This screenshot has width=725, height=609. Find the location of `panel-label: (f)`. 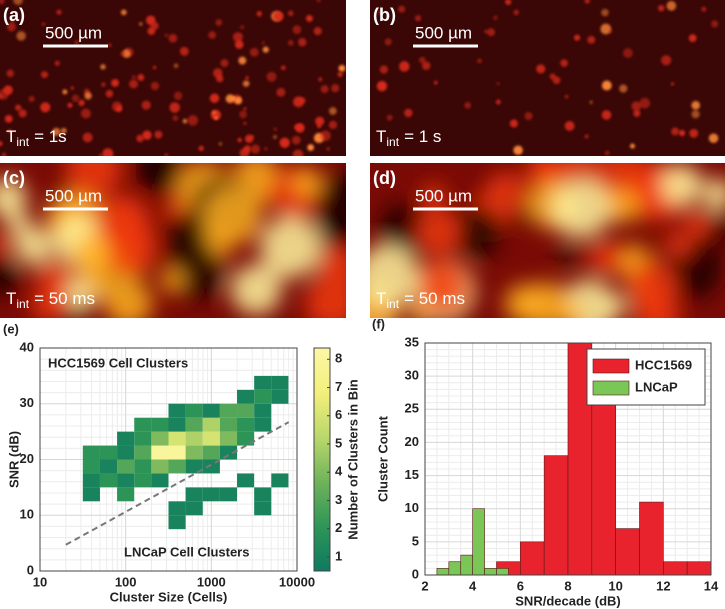

panel-label: (f) is located at coordinates (378, 323).